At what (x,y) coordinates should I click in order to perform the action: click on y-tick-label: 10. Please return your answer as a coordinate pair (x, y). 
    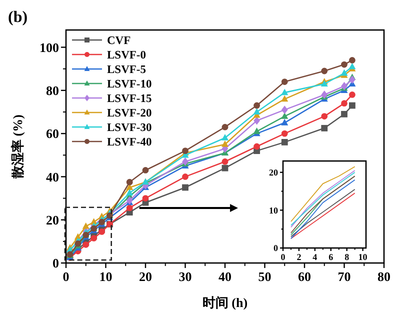
    Looking at the image, I should click on (273, 210).